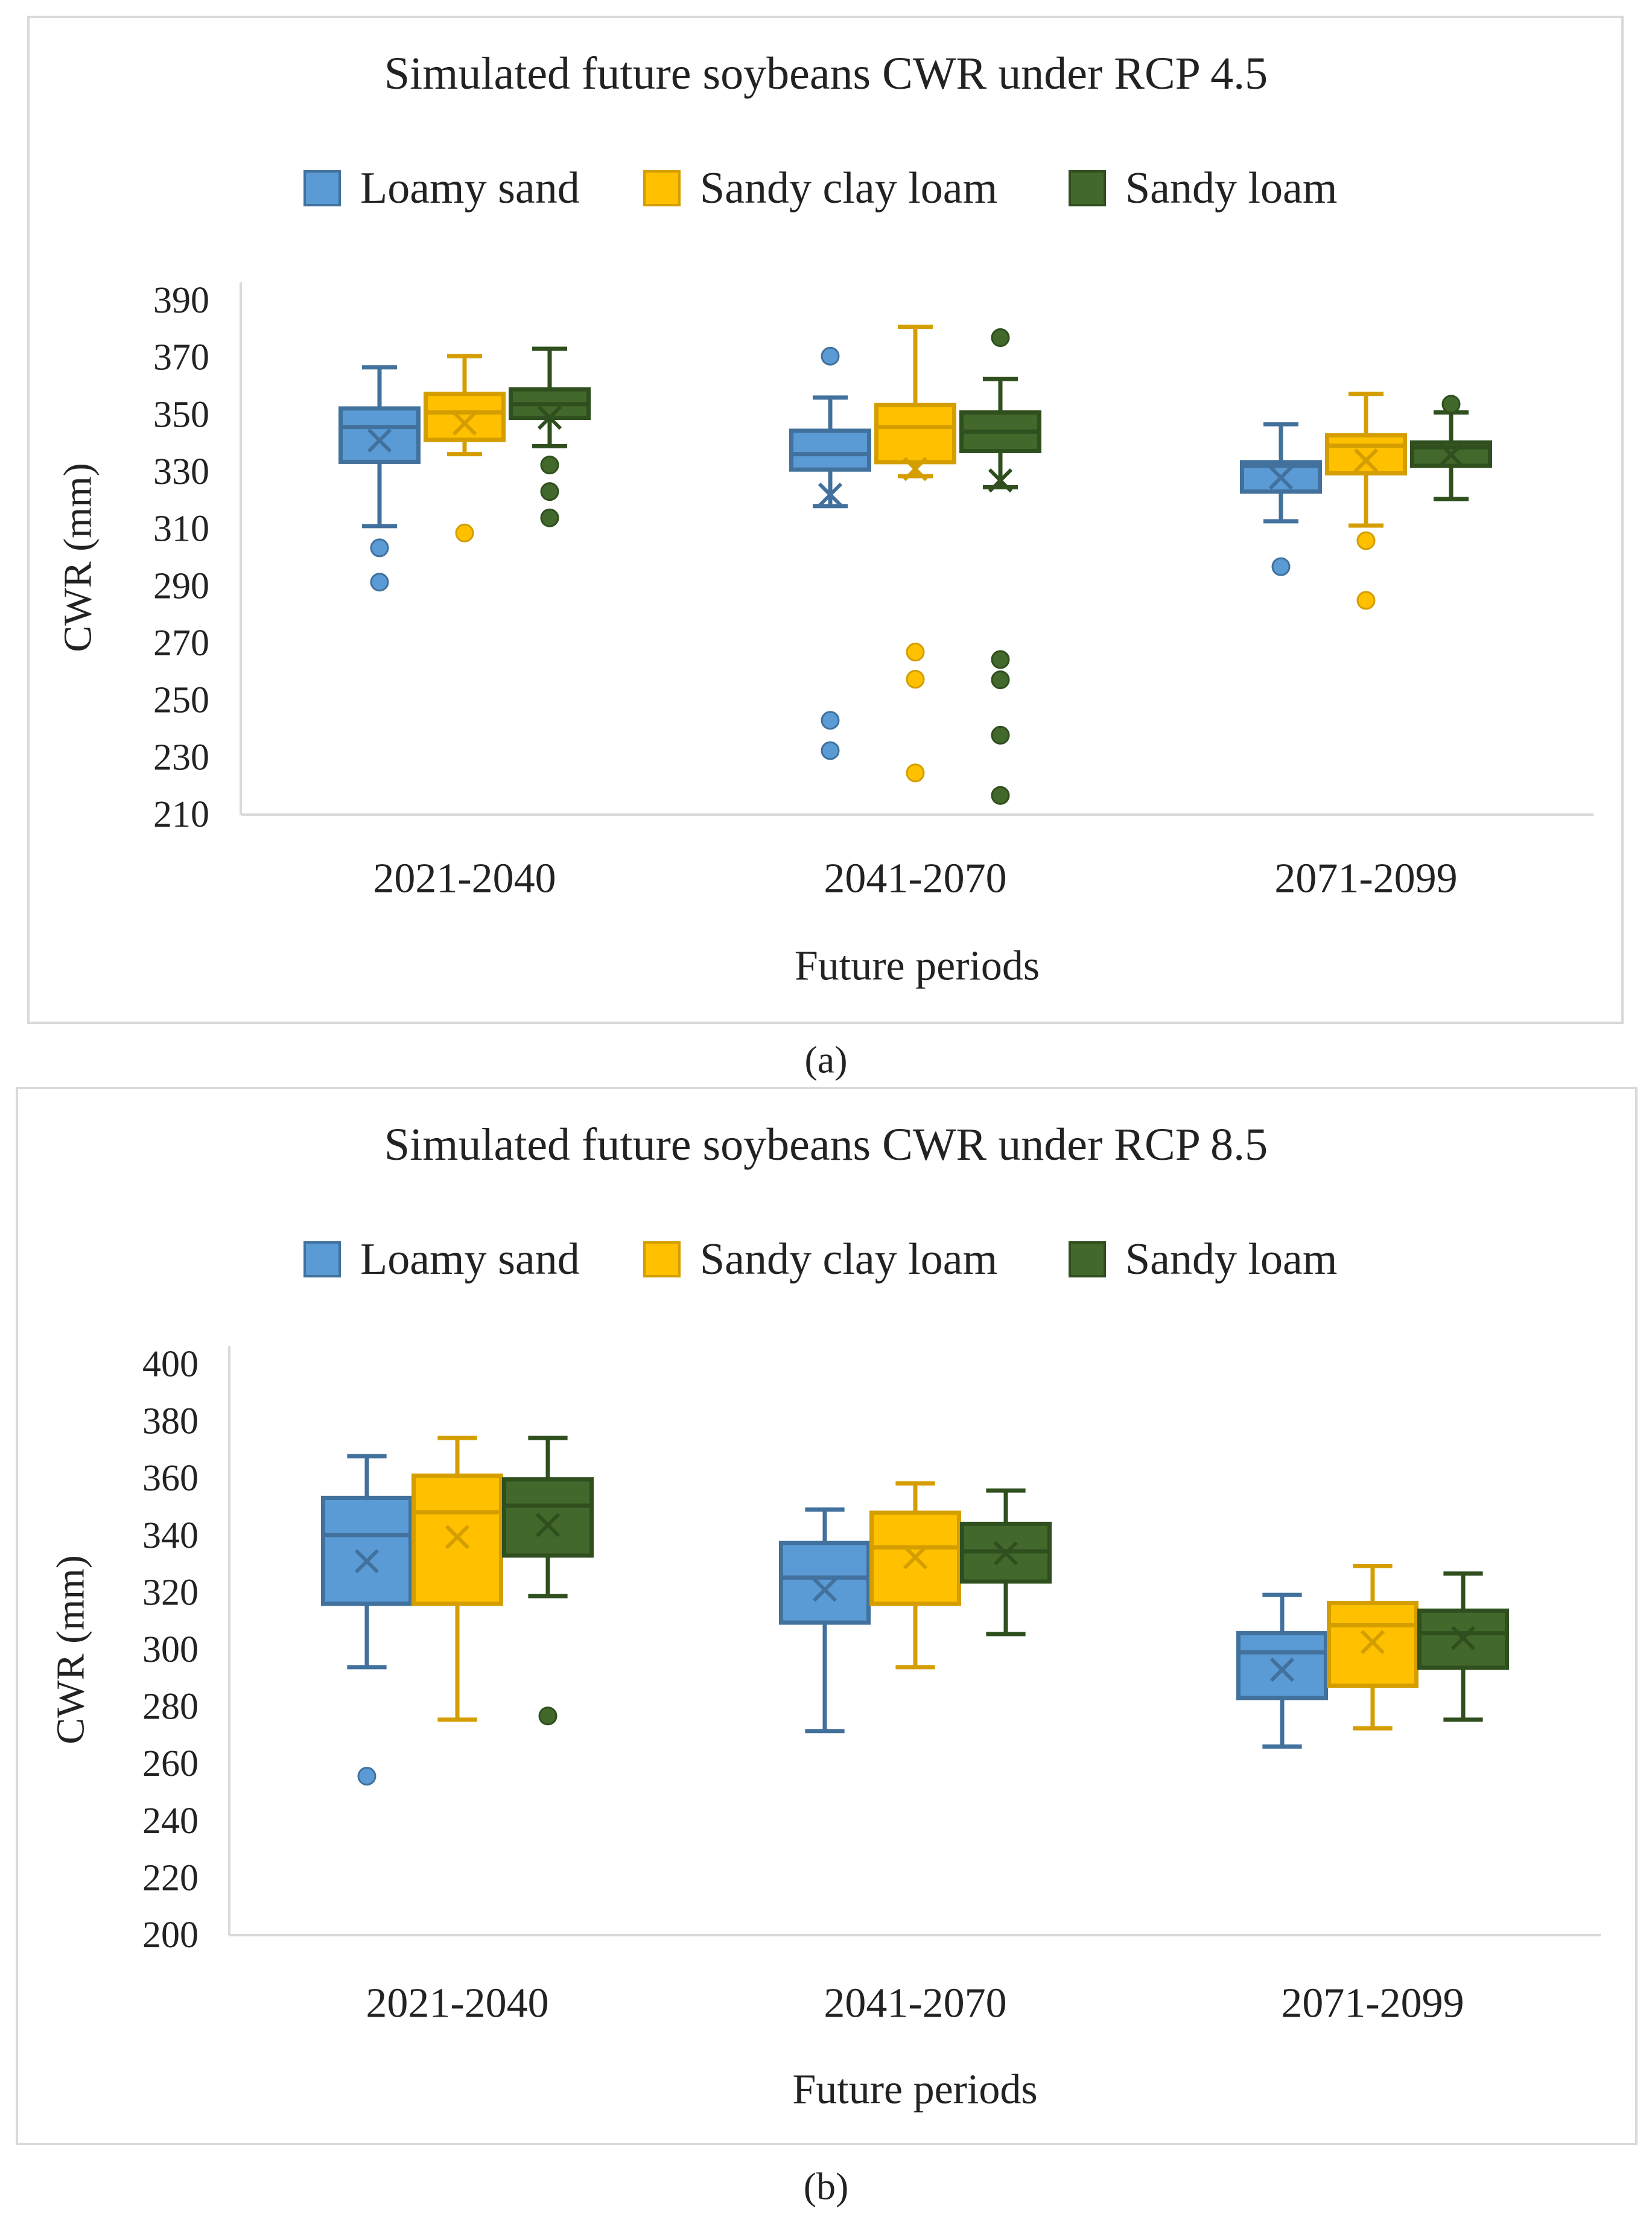  What do you see at coordinates (848, 1260) in the screenshot?
I see `legend-label: Sandy clay loam` at bounding box center [848, 1260].